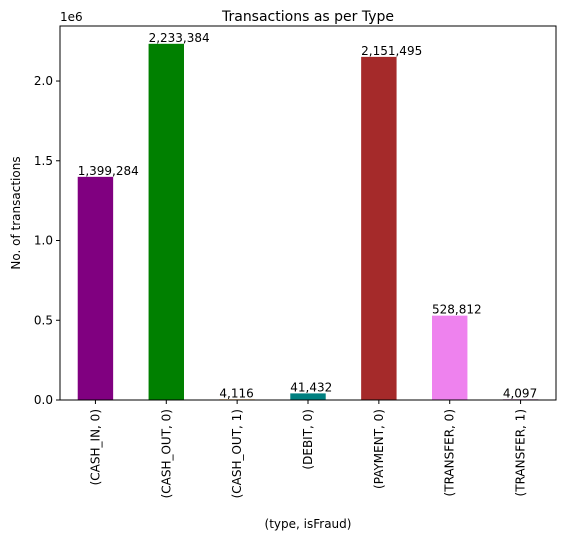 The width and height of the screenshot is (567, 542). Describe the element at coordinates (237, 453) in the screenshot. I see `x-tick-label-2: (CASH_OUT, 1)` at that location.